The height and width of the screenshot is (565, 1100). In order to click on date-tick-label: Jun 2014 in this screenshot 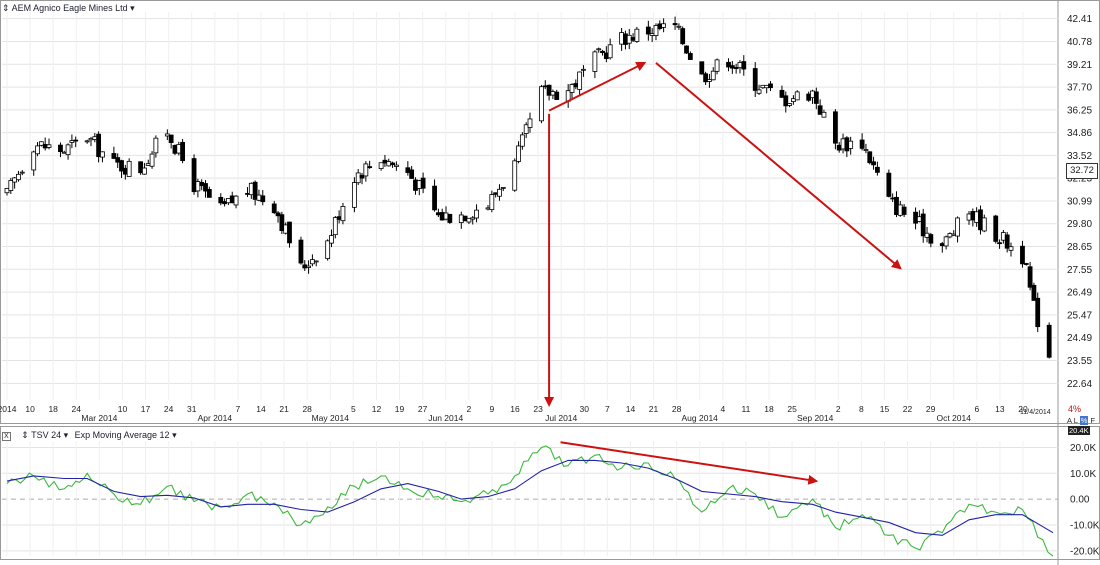, I will do `click(445, 418)`.